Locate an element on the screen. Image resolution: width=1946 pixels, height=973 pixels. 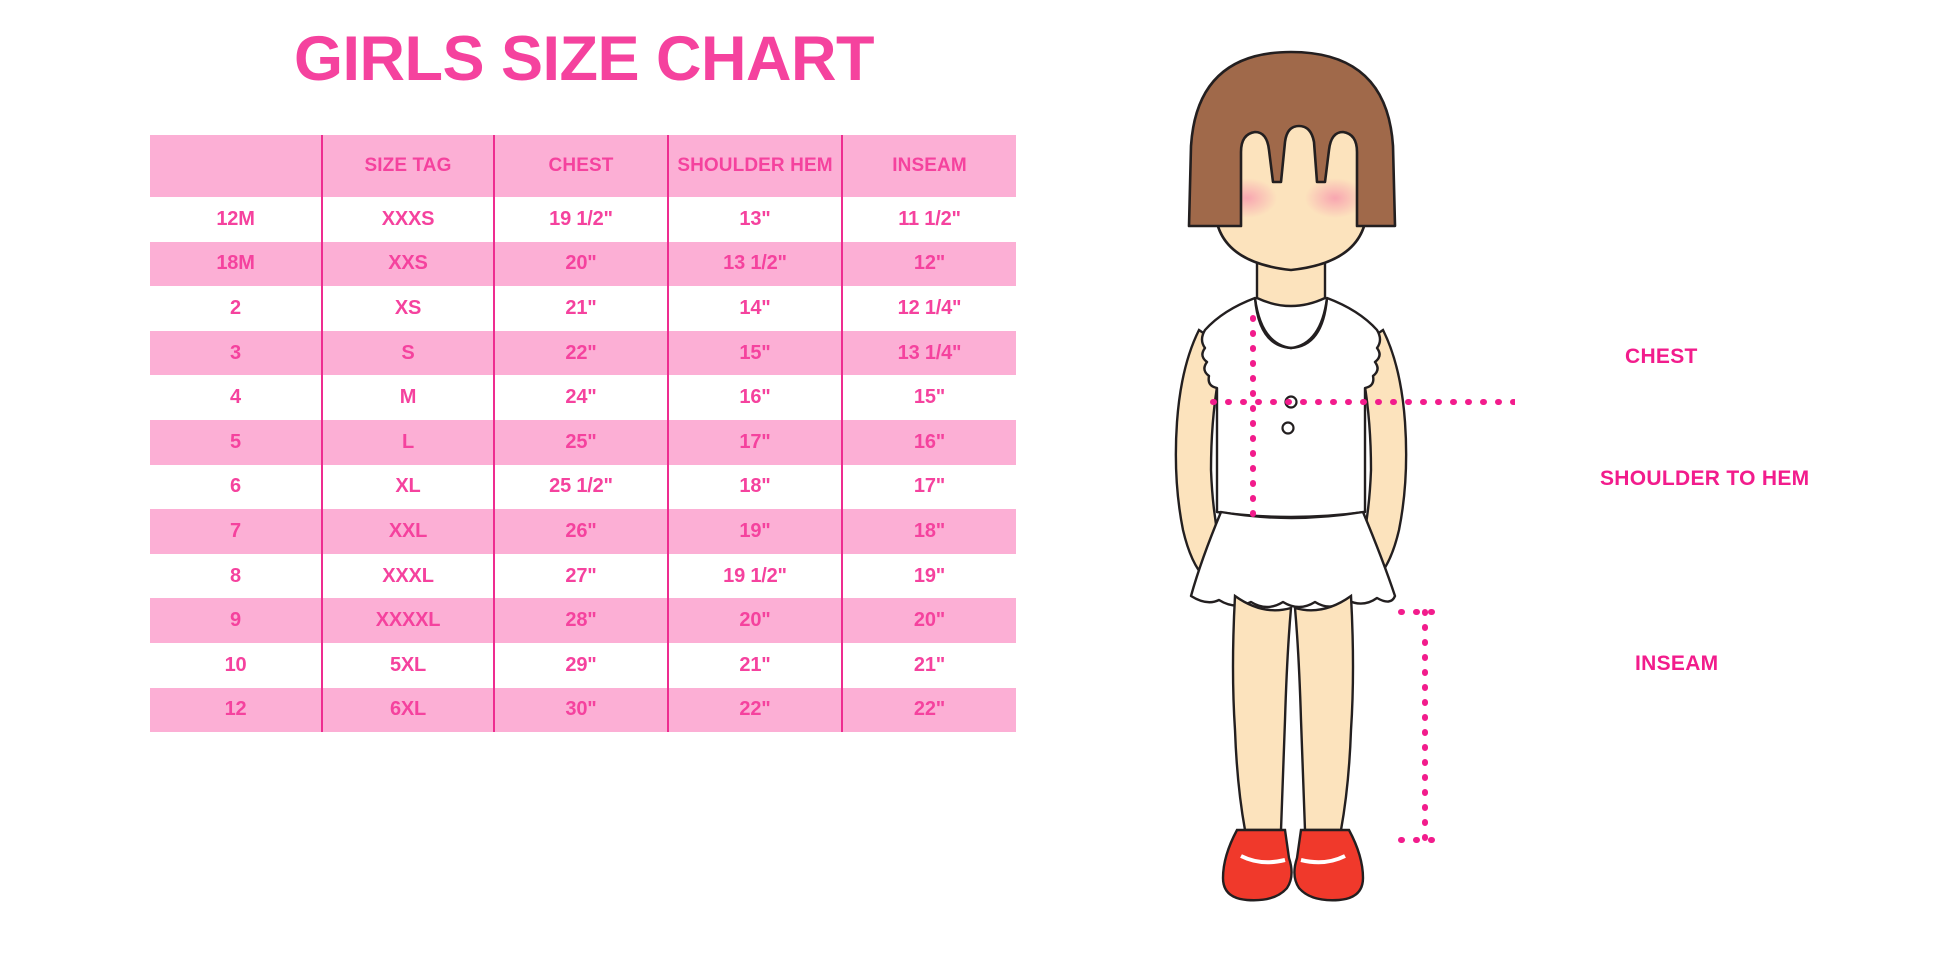
cell-shoulder-hem: 13" is located at coordinates (754, 219).